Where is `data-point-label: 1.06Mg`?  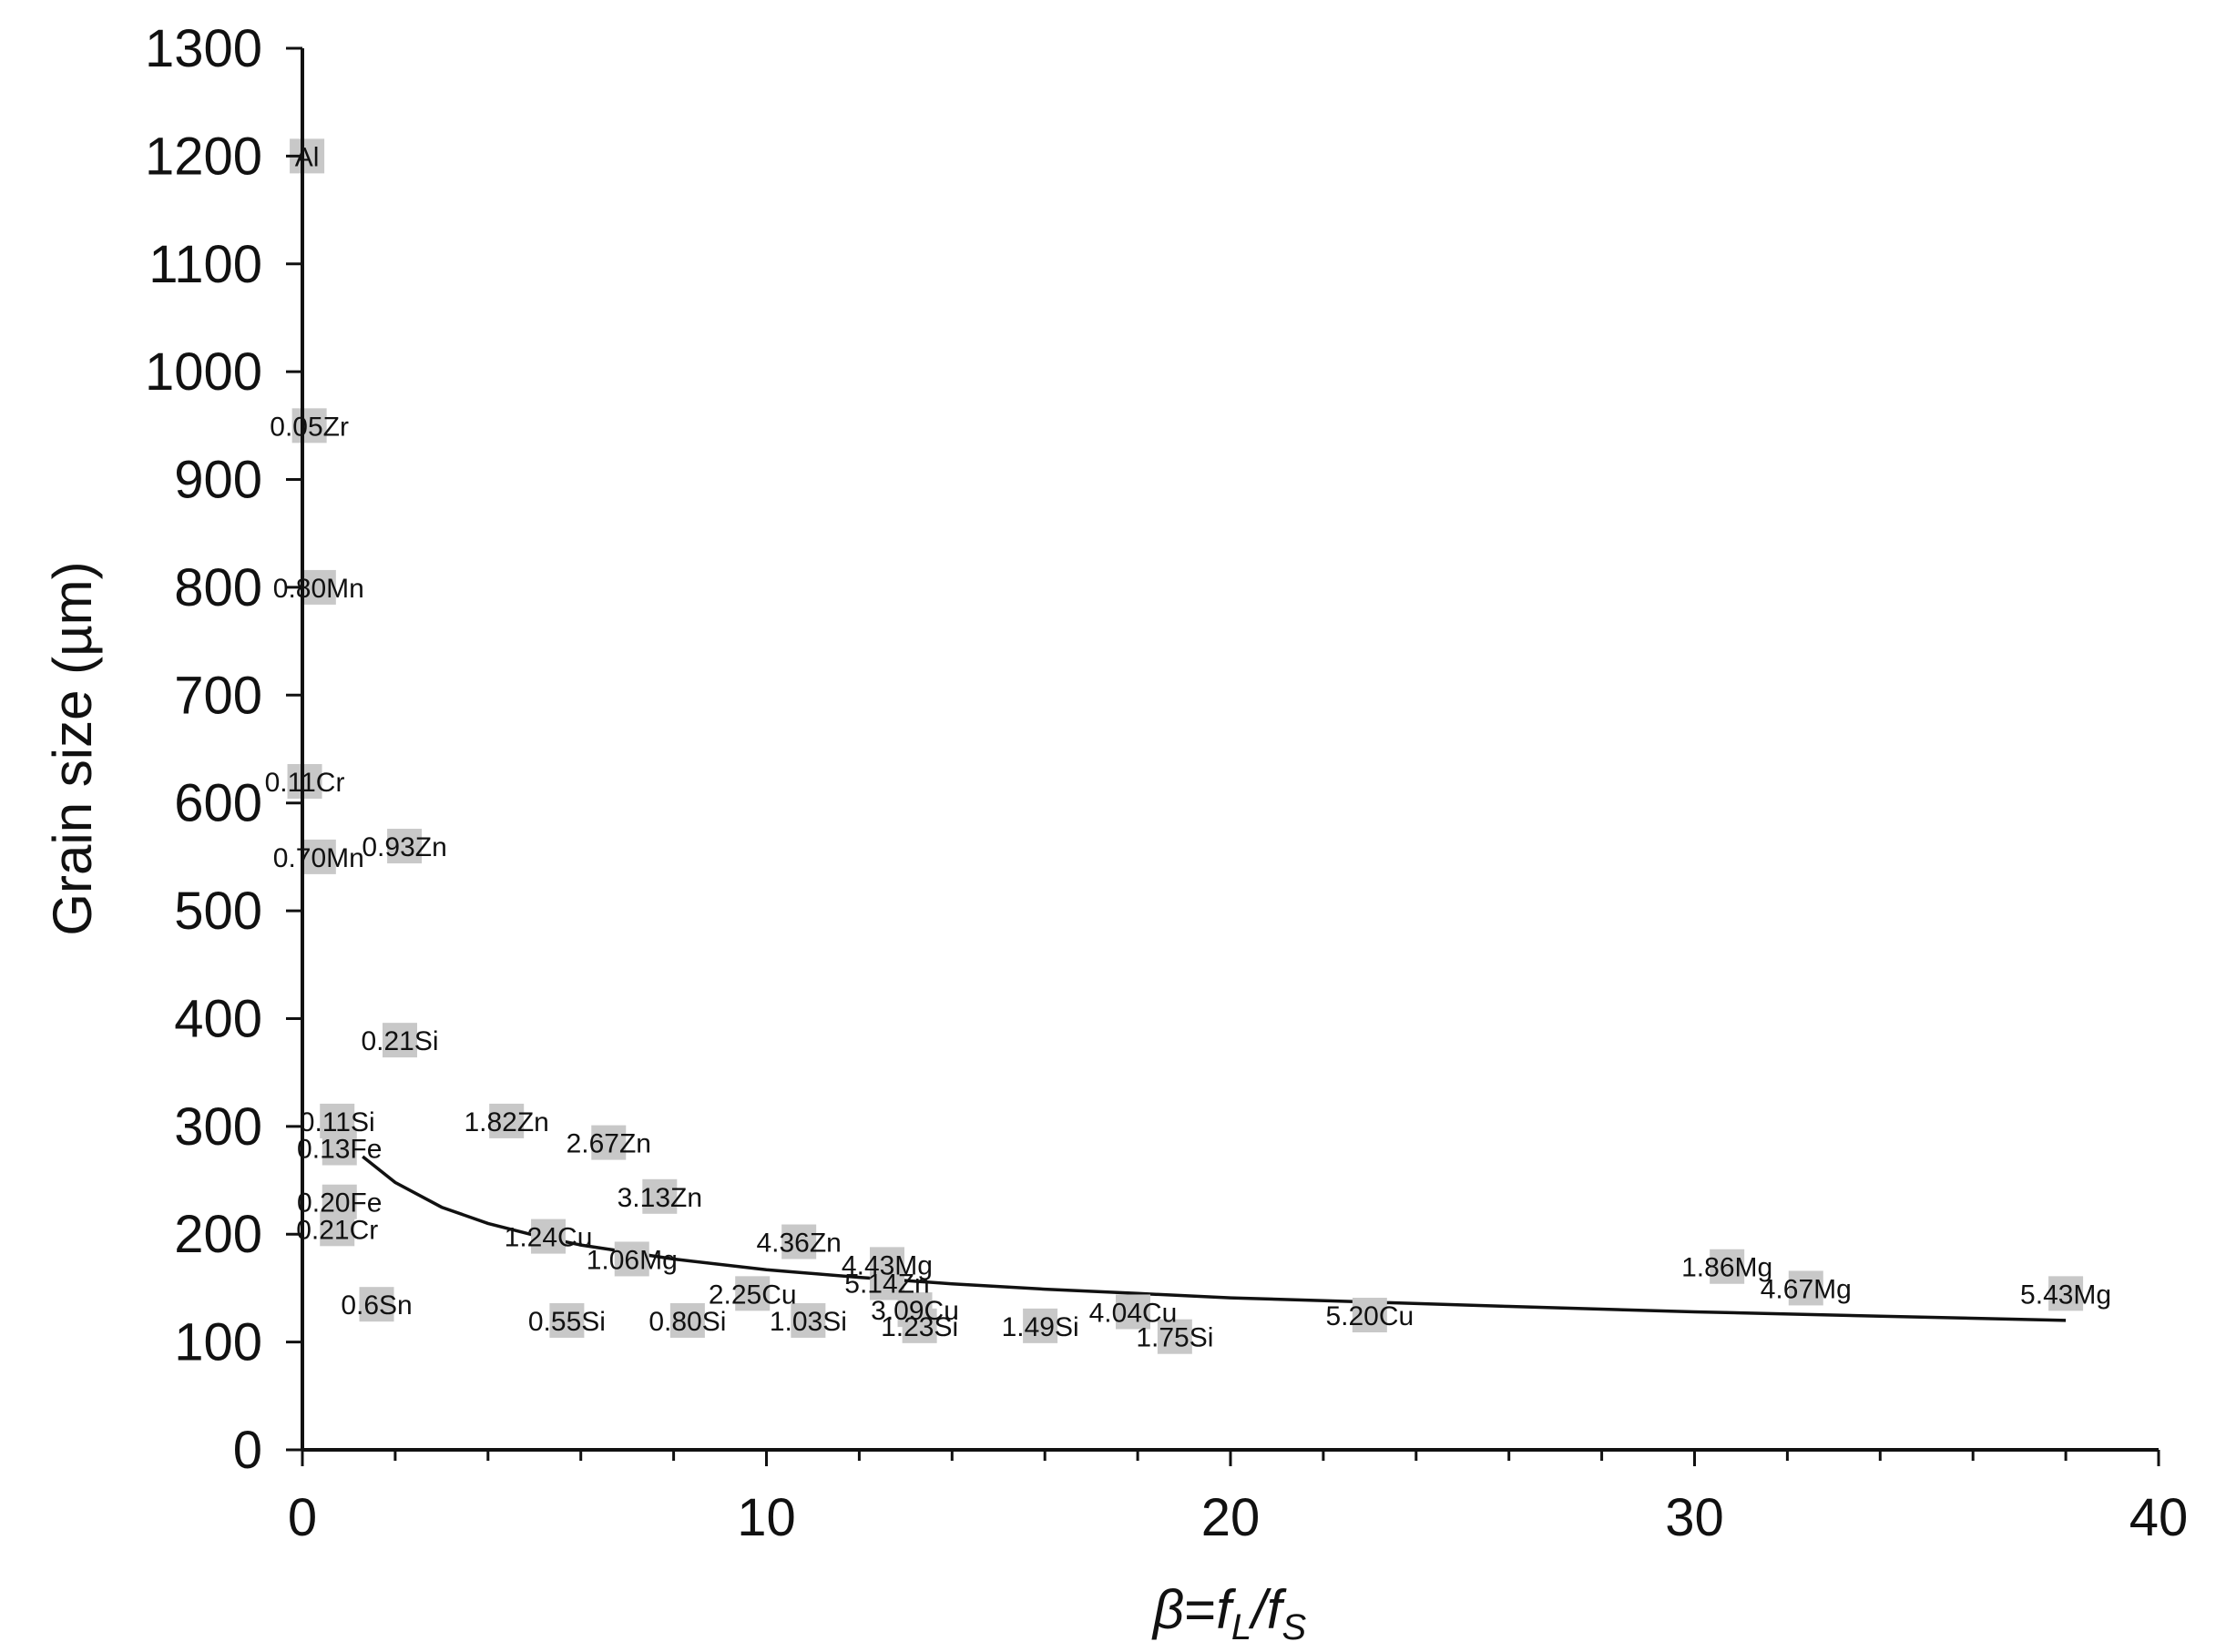
data-point-label: 1.06Mg is located at coordinates (633, 1260).